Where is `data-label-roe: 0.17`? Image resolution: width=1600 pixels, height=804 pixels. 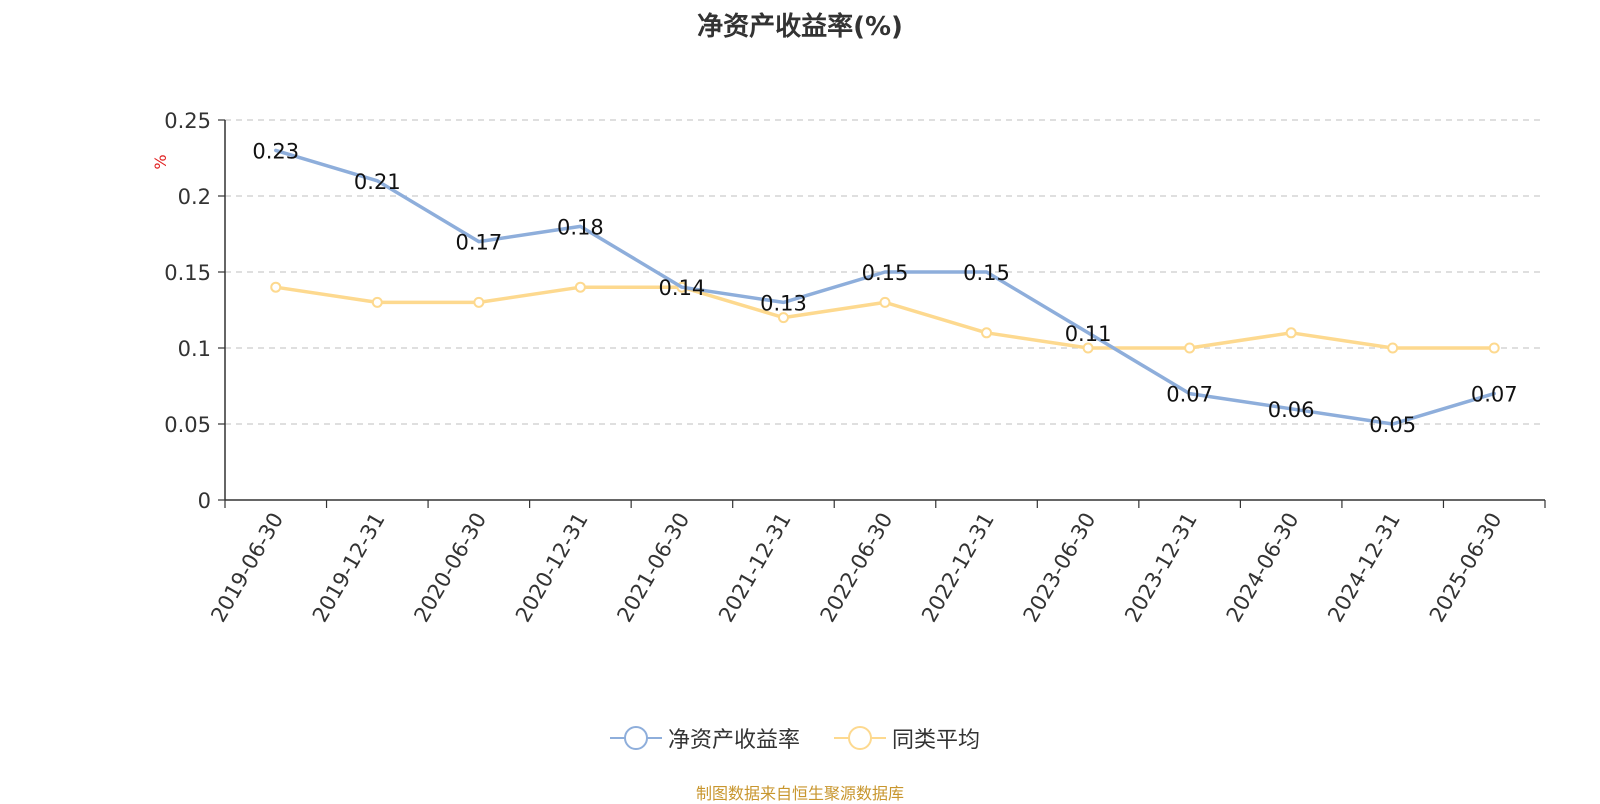 data-label-roe: 0.17 is located at coordinates (478, 243).